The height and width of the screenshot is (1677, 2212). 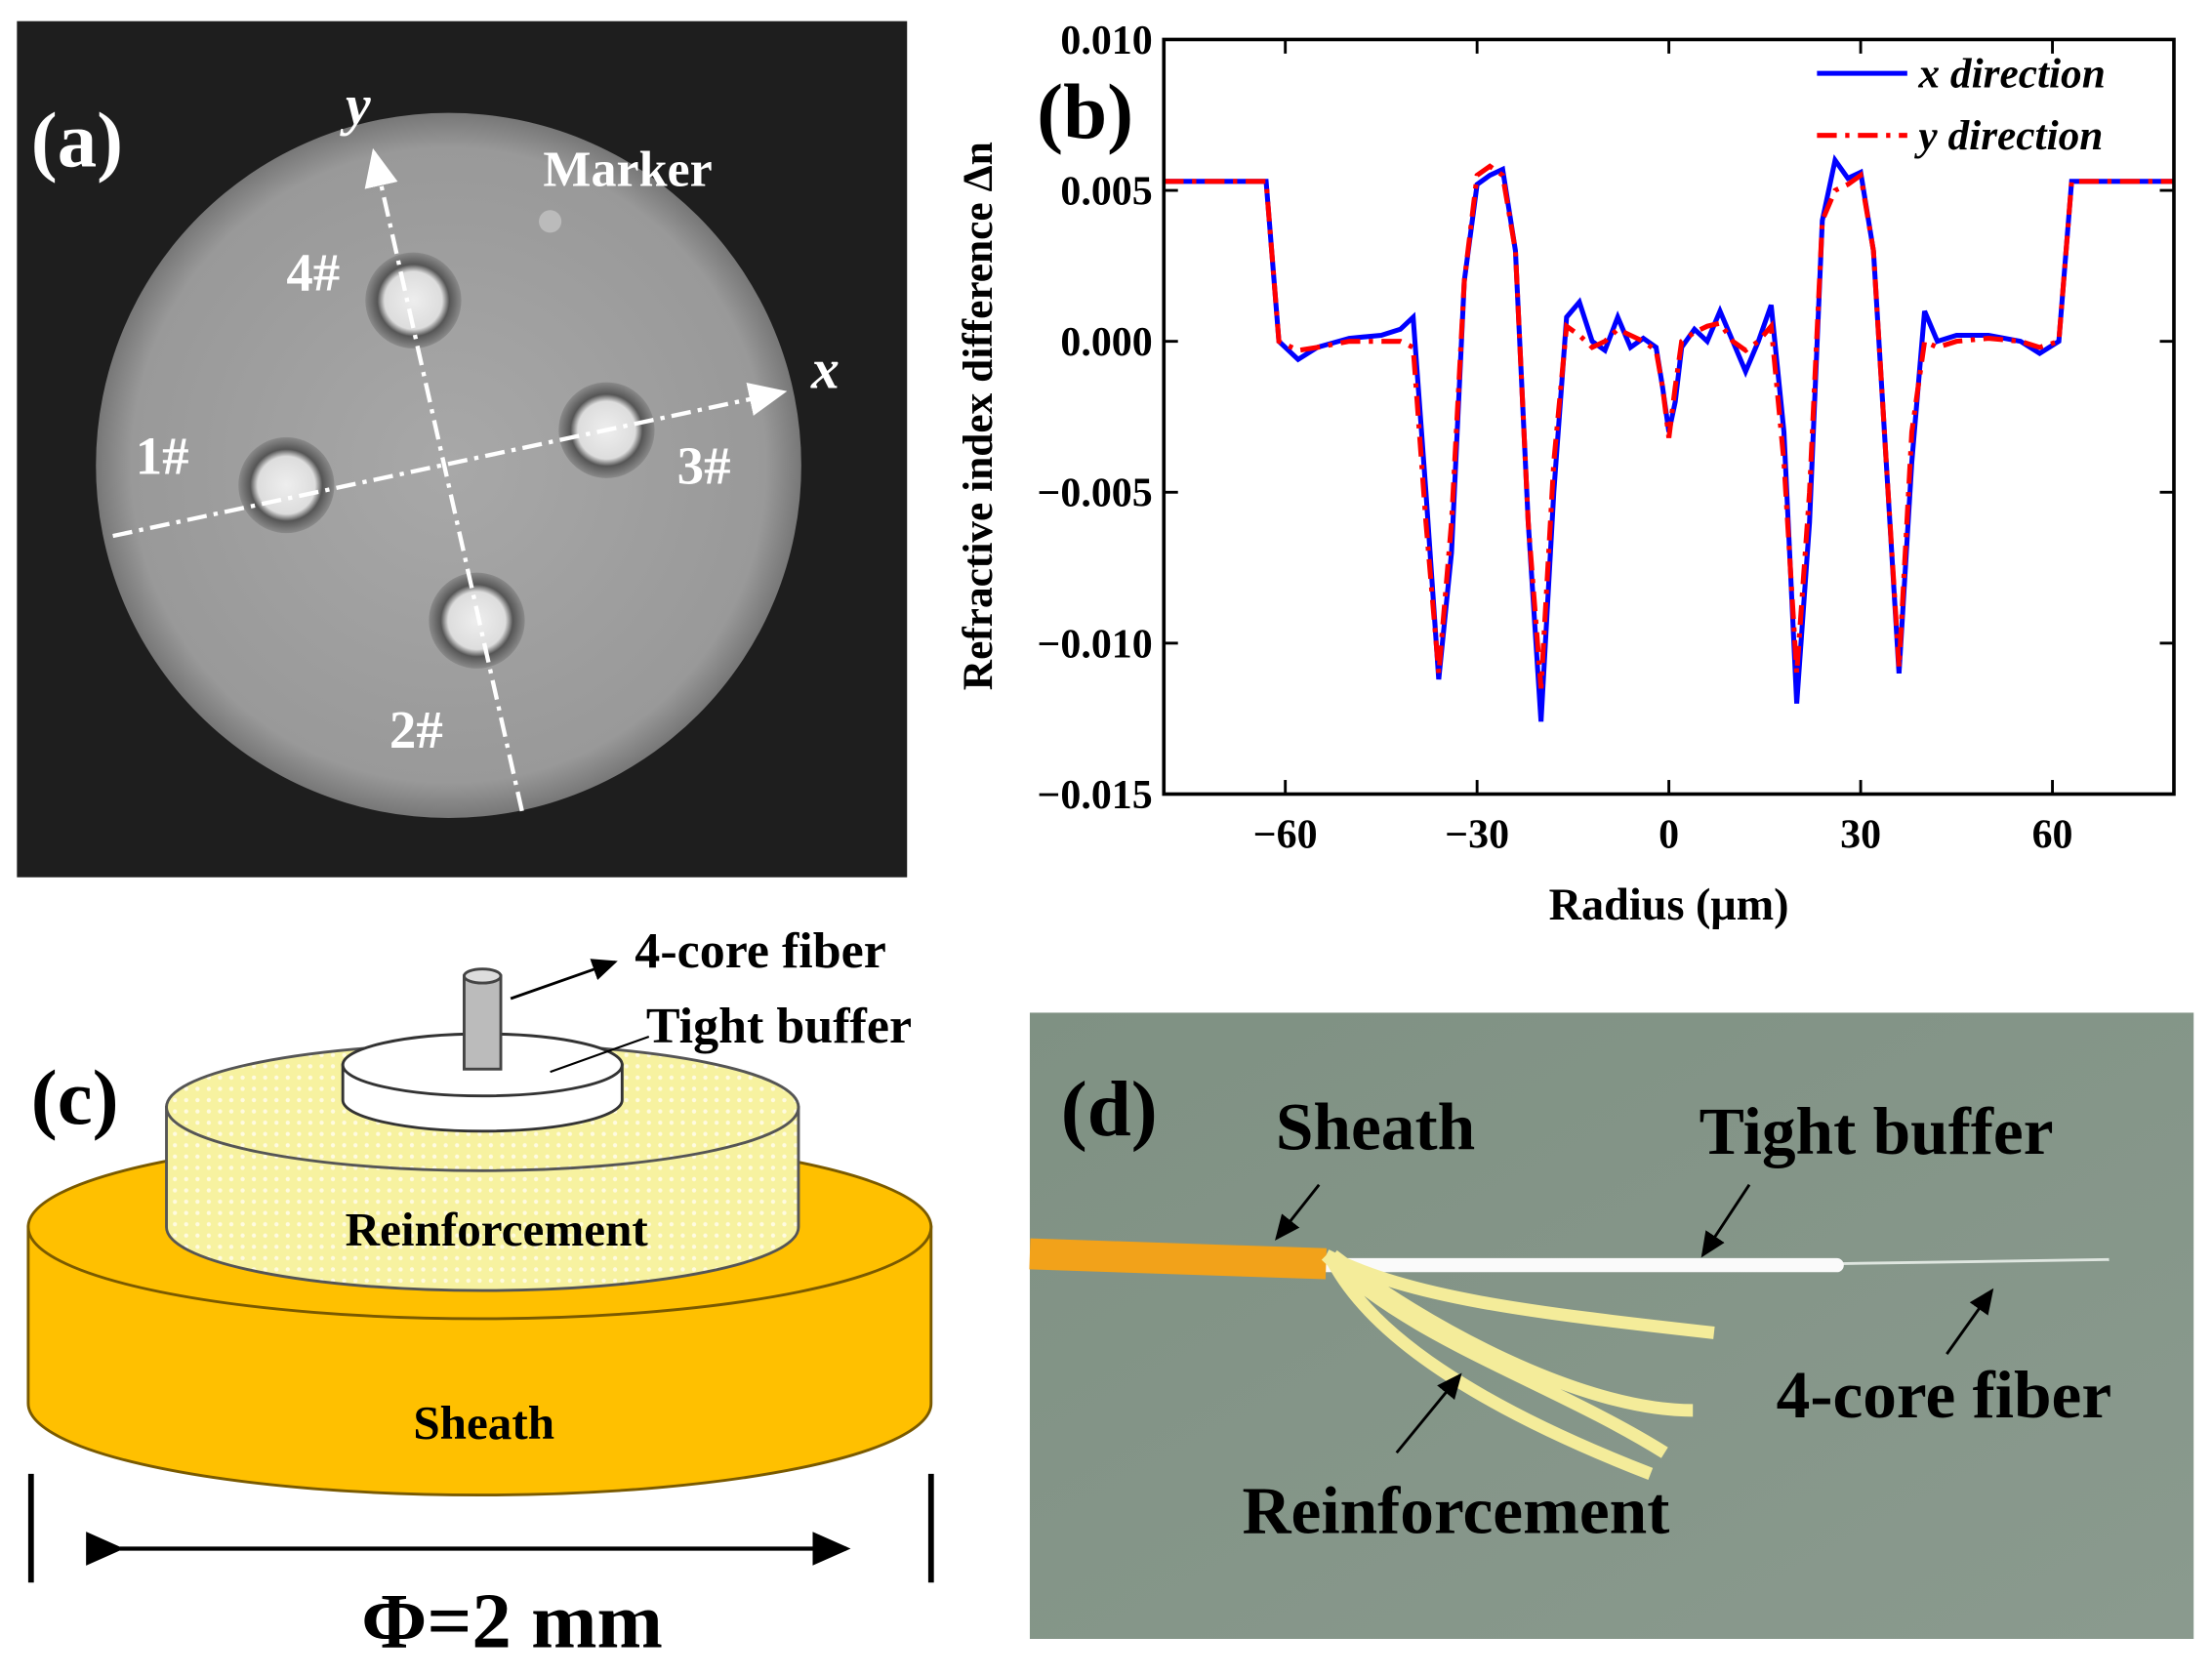 I want to click on axis-label: y, so click(x=355, y=105).